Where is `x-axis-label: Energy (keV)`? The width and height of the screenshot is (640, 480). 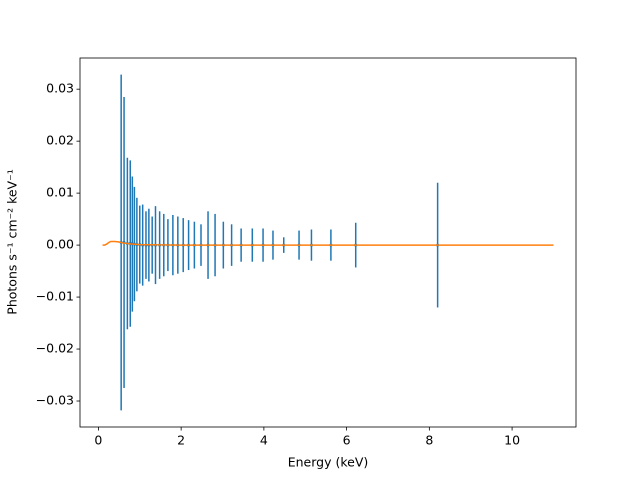 x-axis-label: Energy (keV) is located at coordinates (328, 462).